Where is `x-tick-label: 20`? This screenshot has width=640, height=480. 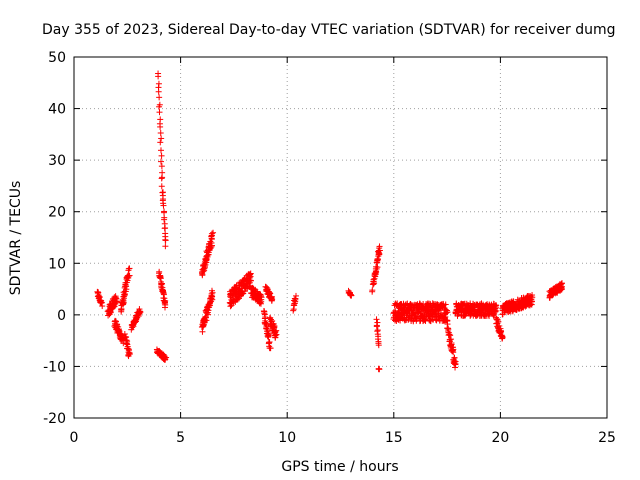
x-tick-label: 20 is located at coordinates (500, 438).